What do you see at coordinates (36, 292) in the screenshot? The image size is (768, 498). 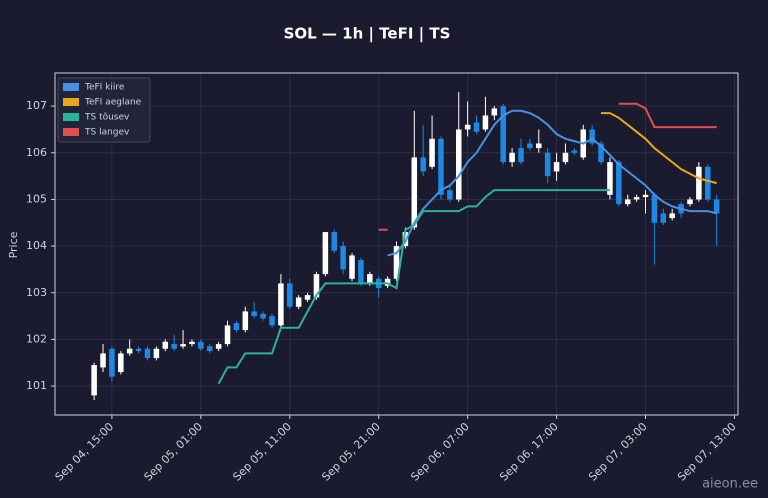 I see `y-tick-label: 103` at bounding box center [36, 292].